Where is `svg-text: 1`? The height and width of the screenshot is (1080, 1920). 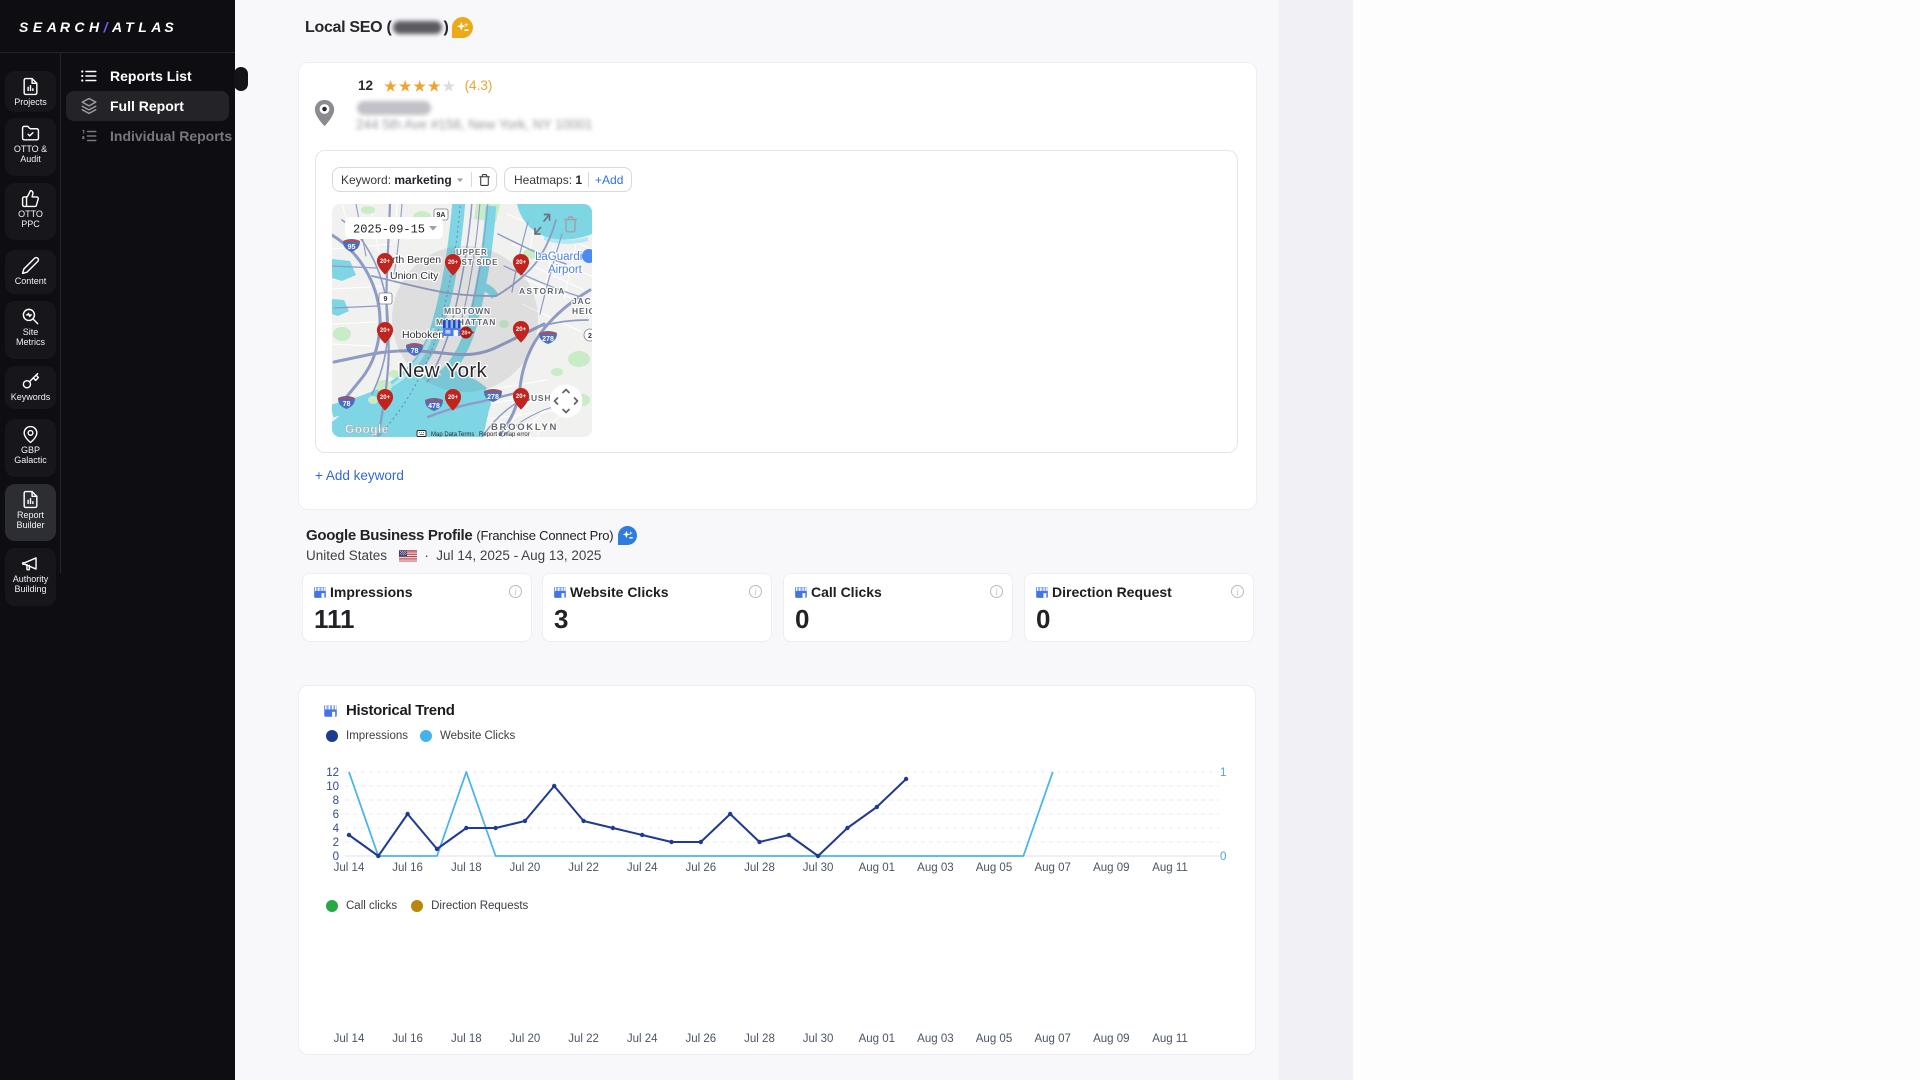 svg-text: 1 is located at coordinates (1223, 773).